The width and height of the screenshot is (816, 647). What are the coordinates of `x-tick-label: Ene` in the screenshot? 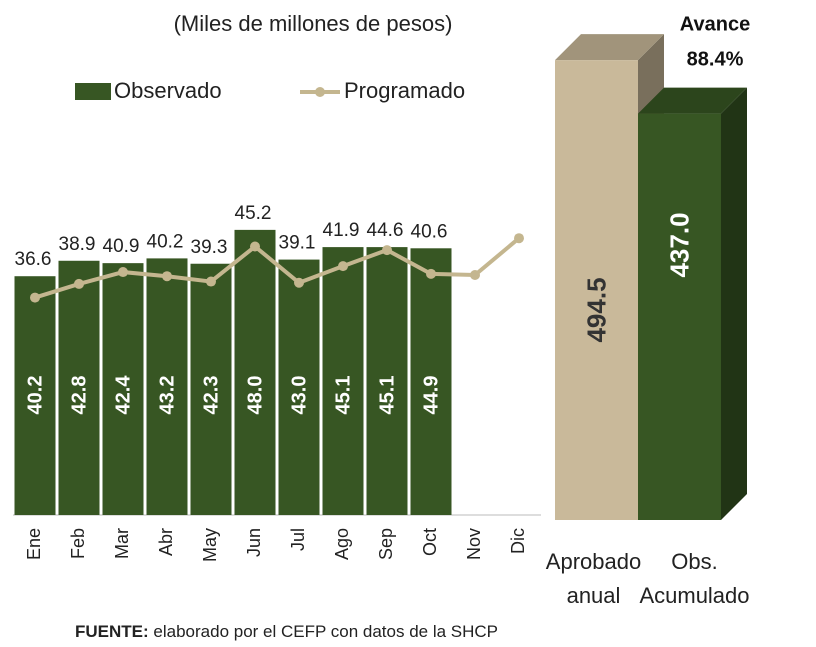 It's located at (34, 544).